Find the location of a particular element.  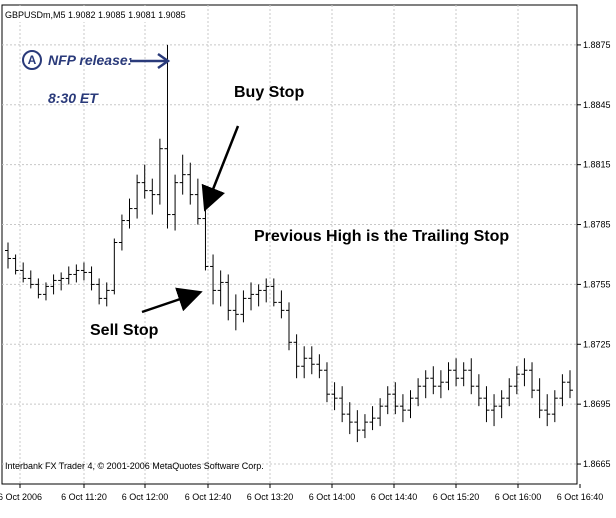

y-tick-label: 1.8725 is located at coordinates (597, 344).